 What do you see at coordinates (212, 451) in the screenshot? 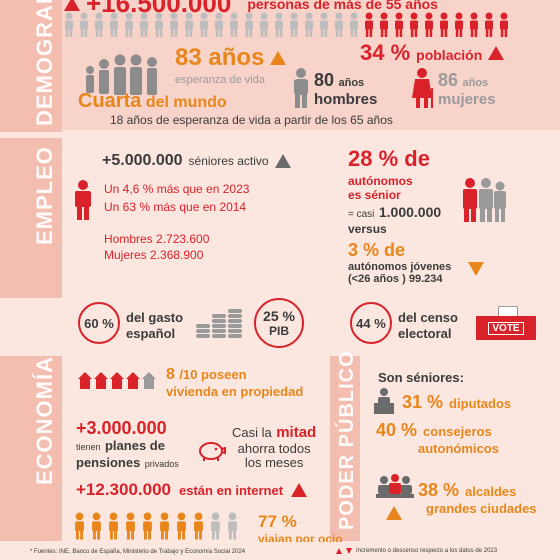
I see `piggy-bank-icon` at bounding box center [212, 451].